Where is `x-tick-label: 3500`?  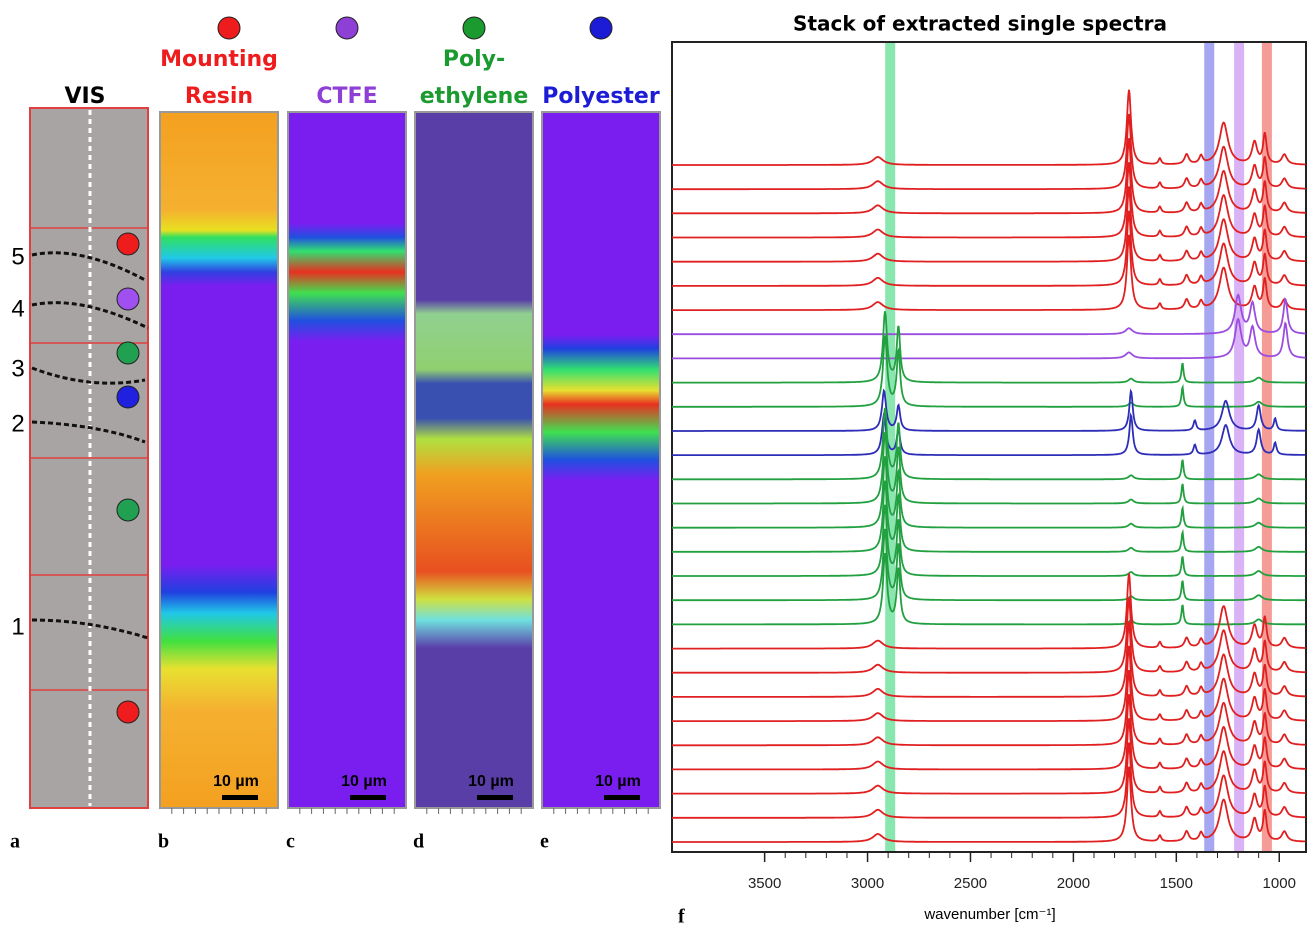
x-tick-label: 3500 is located at coordinates (764, 883).